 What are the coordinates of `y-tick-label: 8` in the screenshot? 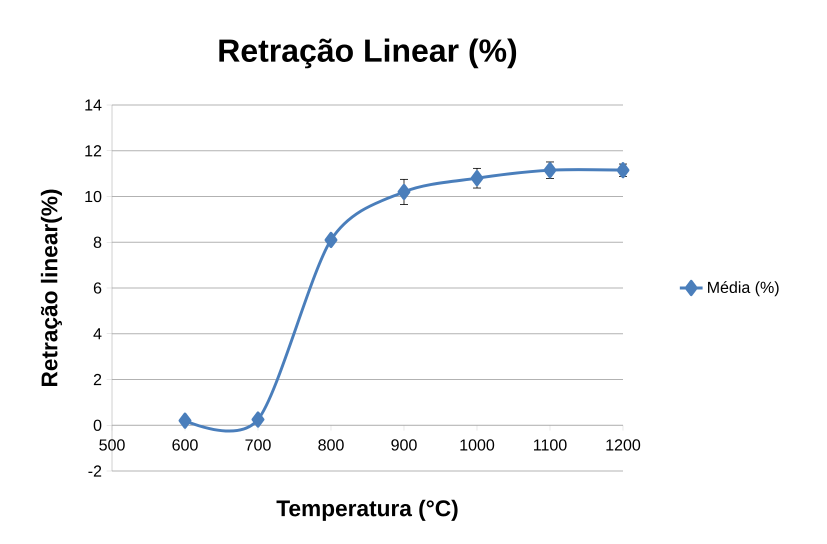 It's located at (98, 242).